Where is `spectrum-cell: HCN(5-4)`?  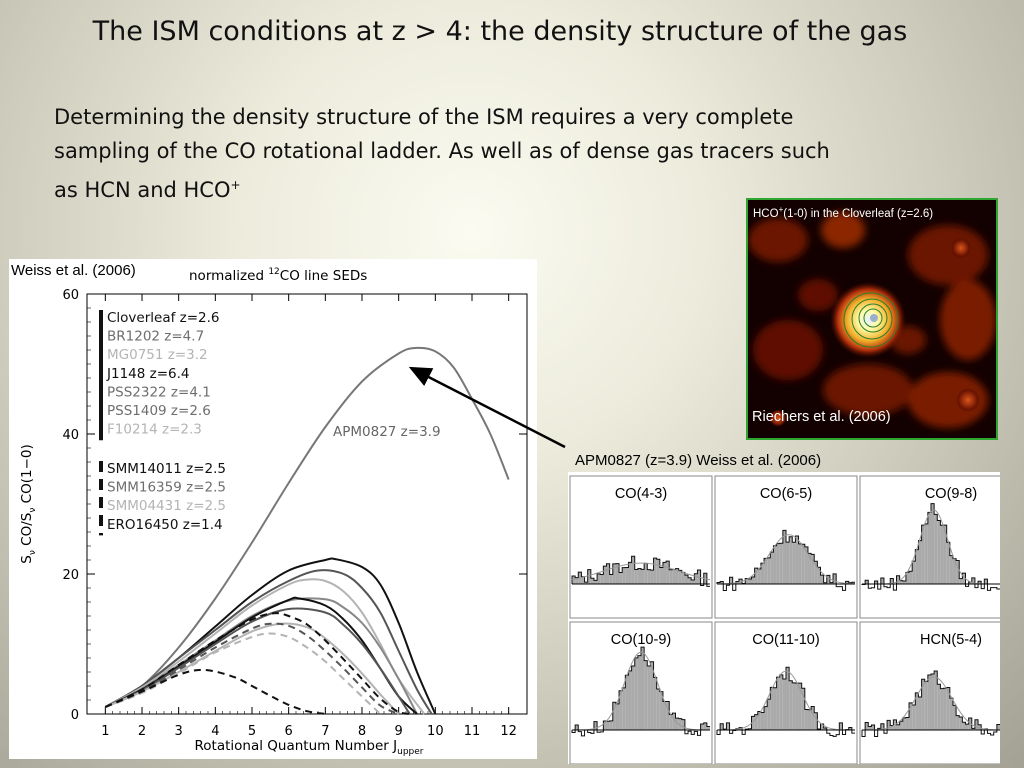 spectrum-cell: HCN(5-4) is located at coordinates (929, 692).